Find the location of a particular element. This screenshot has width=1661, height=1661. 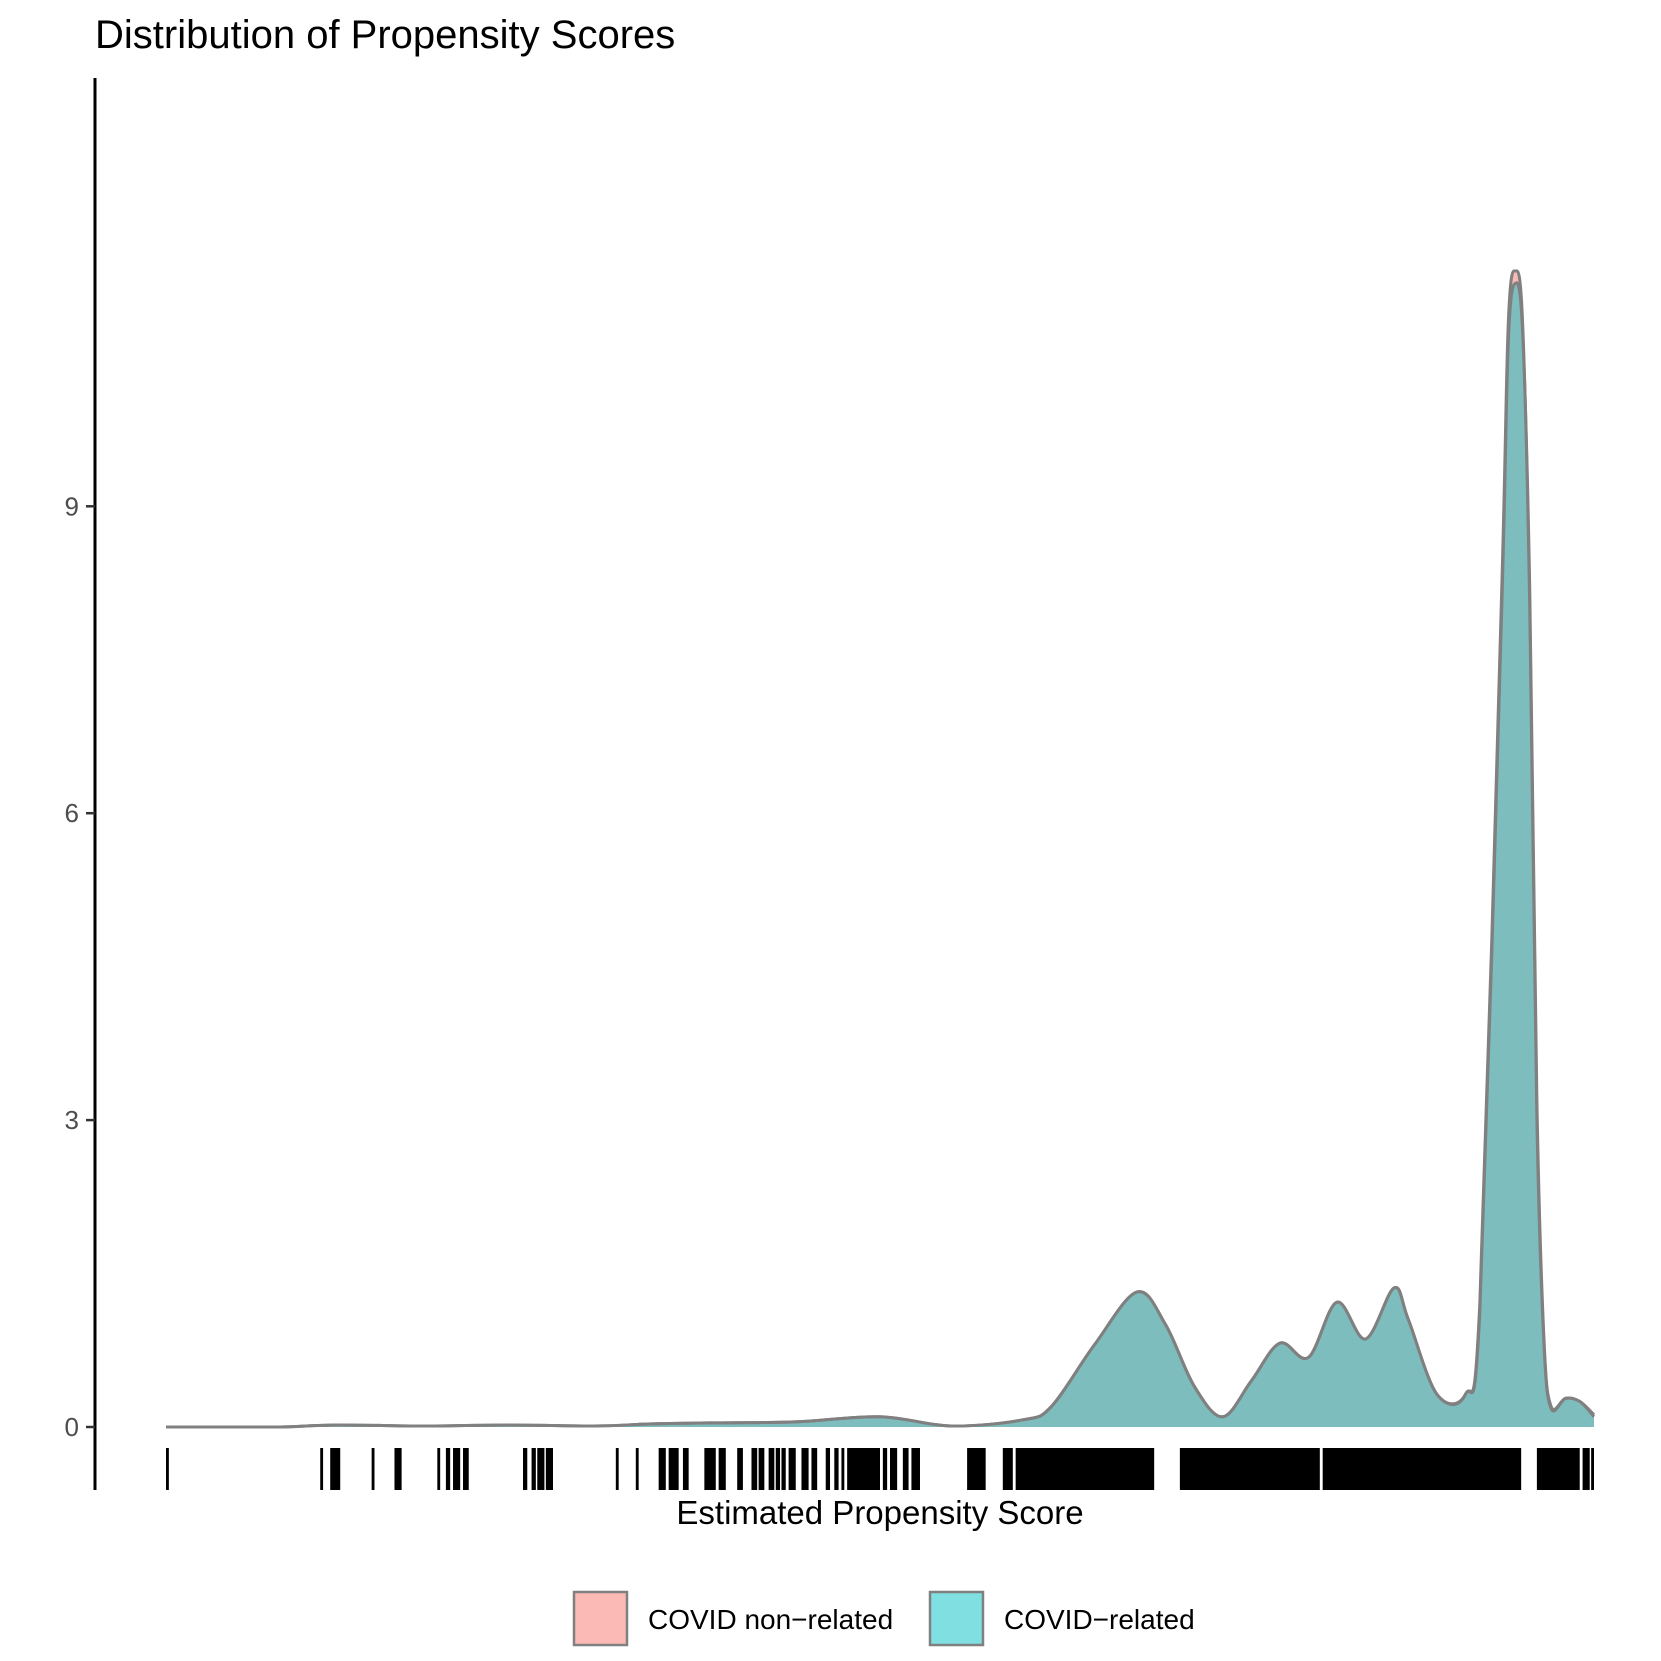

legend-swatch-non-related is located at coordinates (600, 1618).